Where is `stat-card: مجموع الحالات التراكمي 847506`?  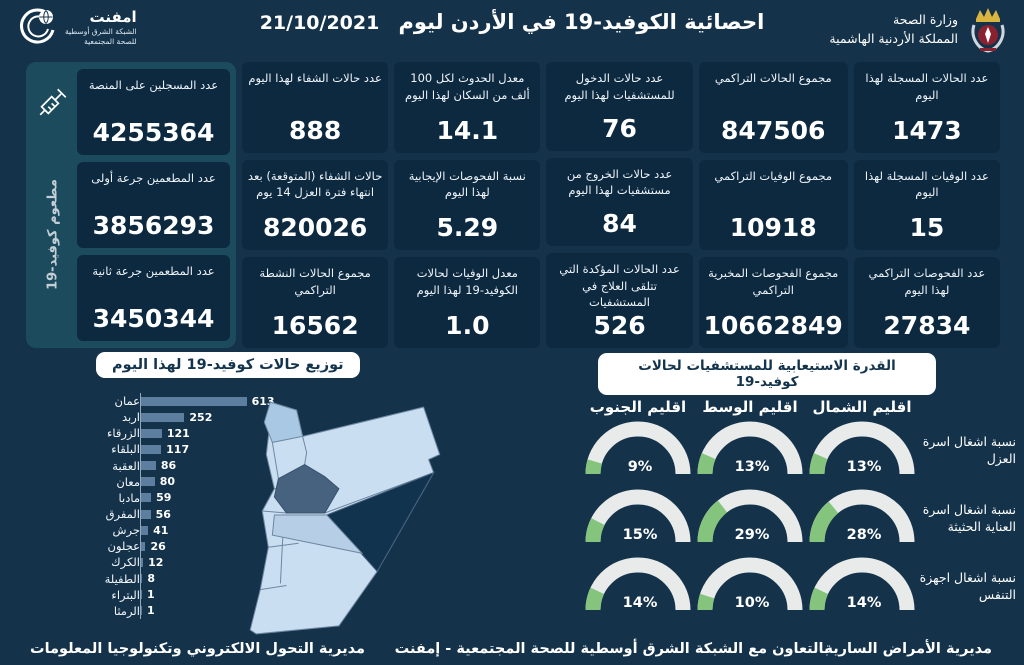 stat-card: مجموع الحالات التراكمي 847506 is located at coordinates (773, 107).